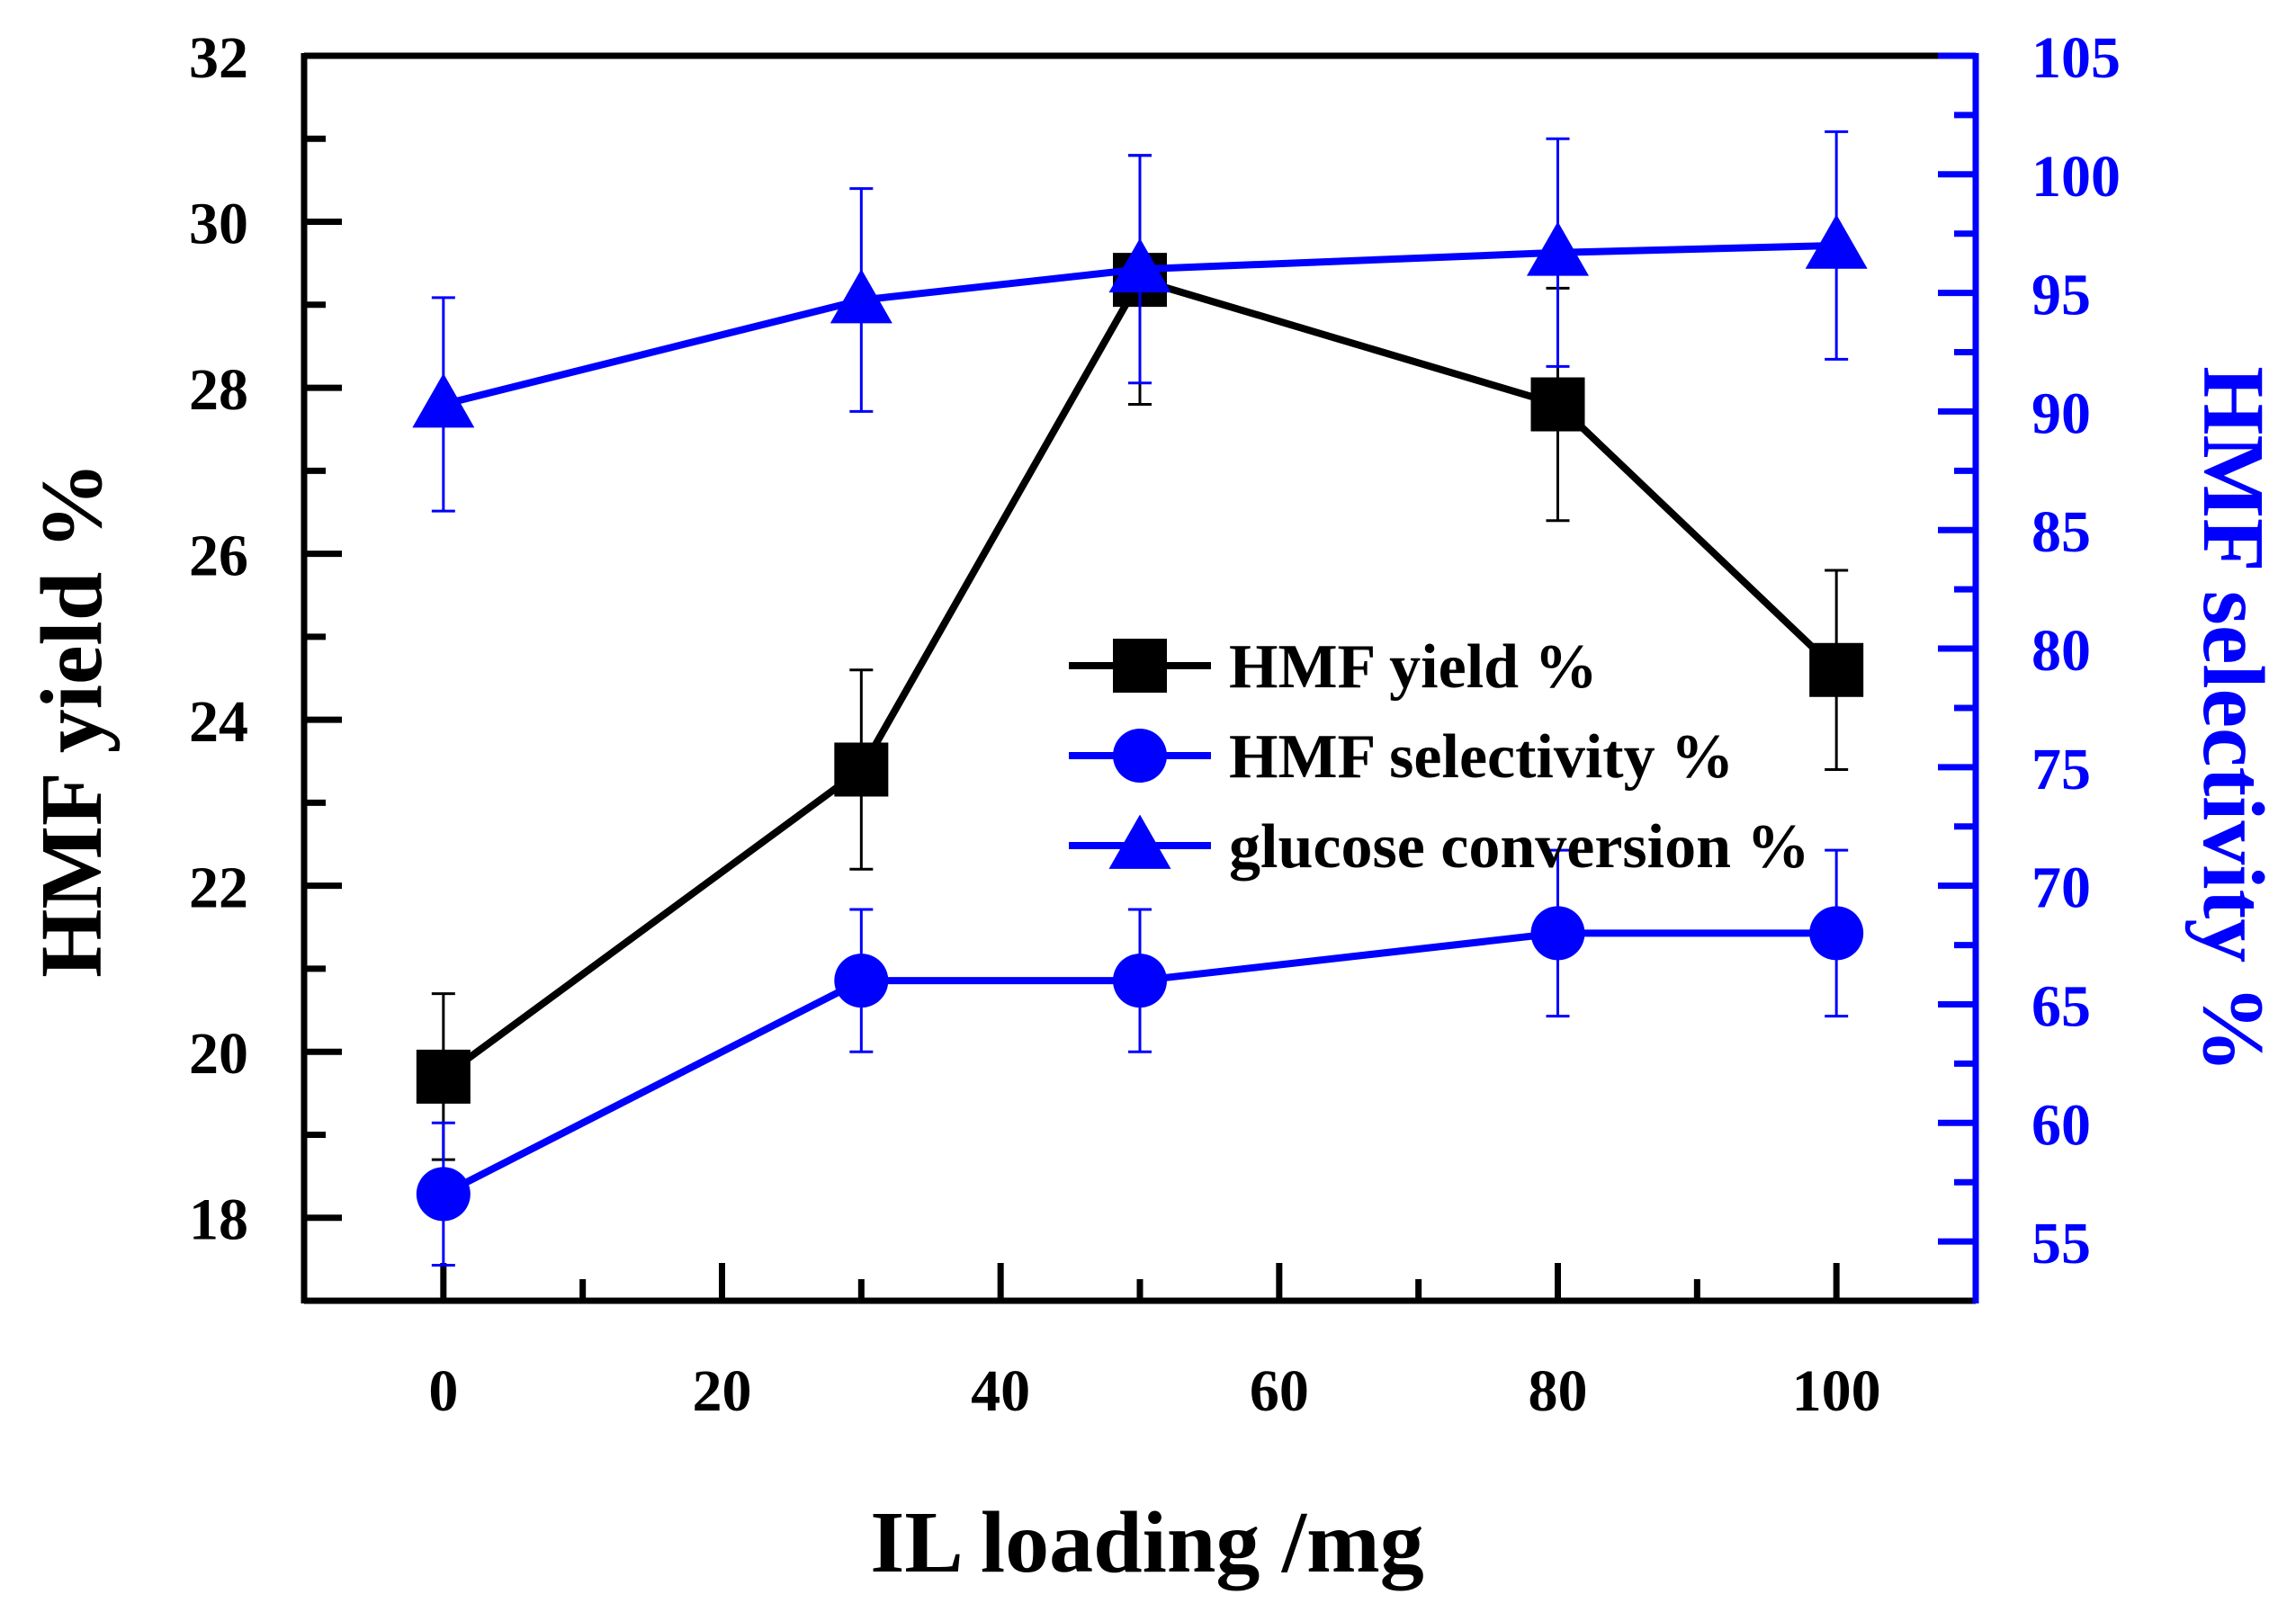 The image size is (2296, 1612). I want to click on y-left-tick-label: 28, so click(218, 390).